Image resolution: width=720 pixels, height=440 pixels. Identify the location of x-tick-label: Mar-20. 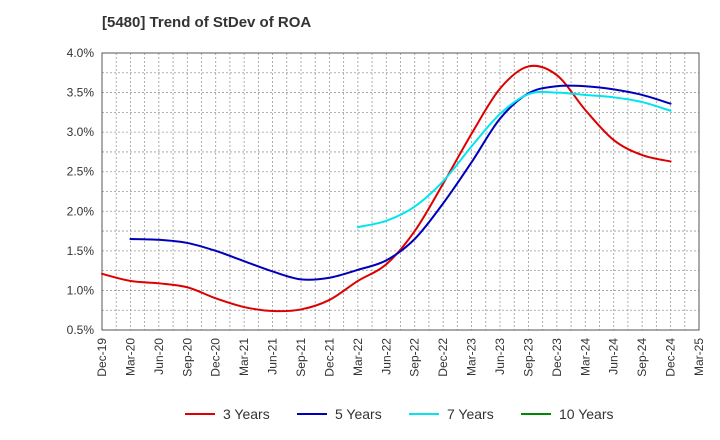
(130, 357).